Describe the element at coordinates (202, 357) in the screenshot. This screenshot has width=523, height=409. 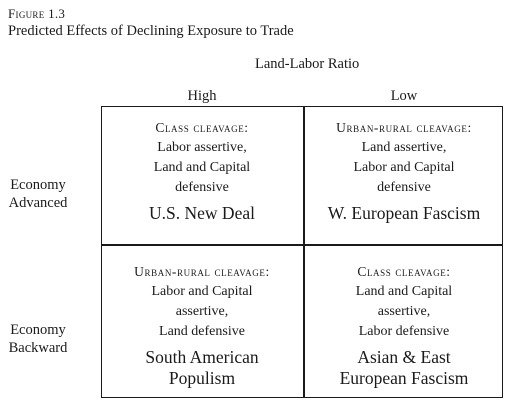
I see `outcome-line: South American` at that location.